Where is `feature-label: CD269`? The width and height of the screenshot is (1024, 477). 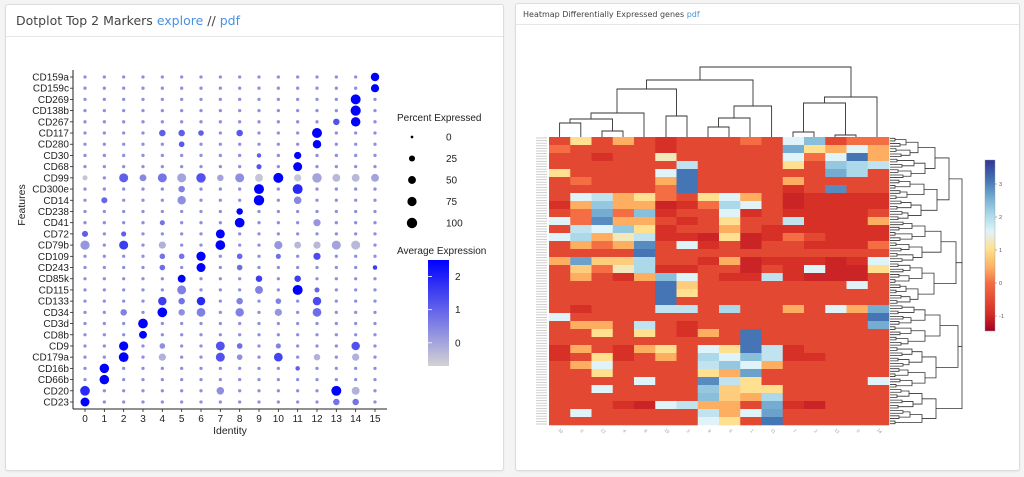
feature-label: CD269 is located at coordinates (54, 100).